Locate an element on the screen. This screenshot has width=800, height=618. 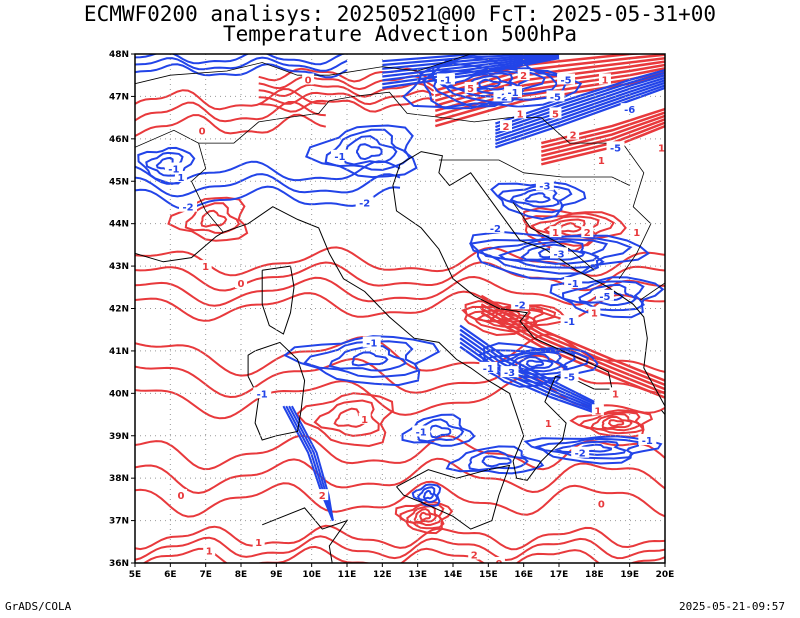
coastline is located at coordinates (278, 300).